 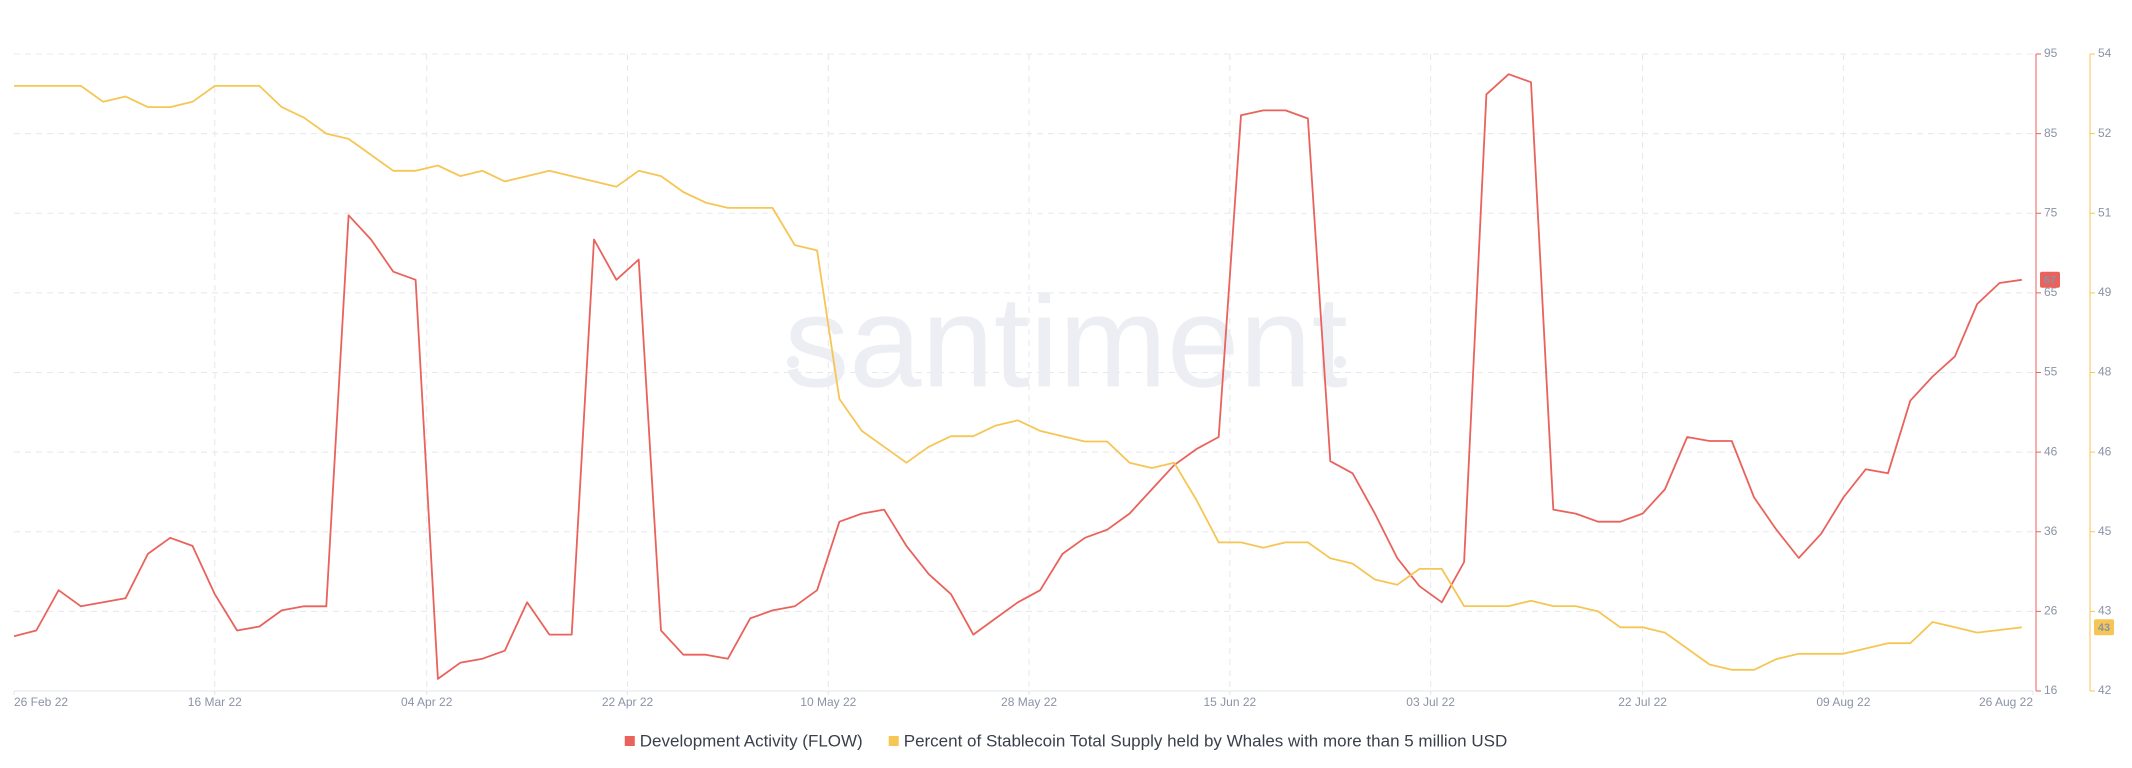 I want to click on x-tick-label: 22 Jul 22, so click(x=1642, y=702).